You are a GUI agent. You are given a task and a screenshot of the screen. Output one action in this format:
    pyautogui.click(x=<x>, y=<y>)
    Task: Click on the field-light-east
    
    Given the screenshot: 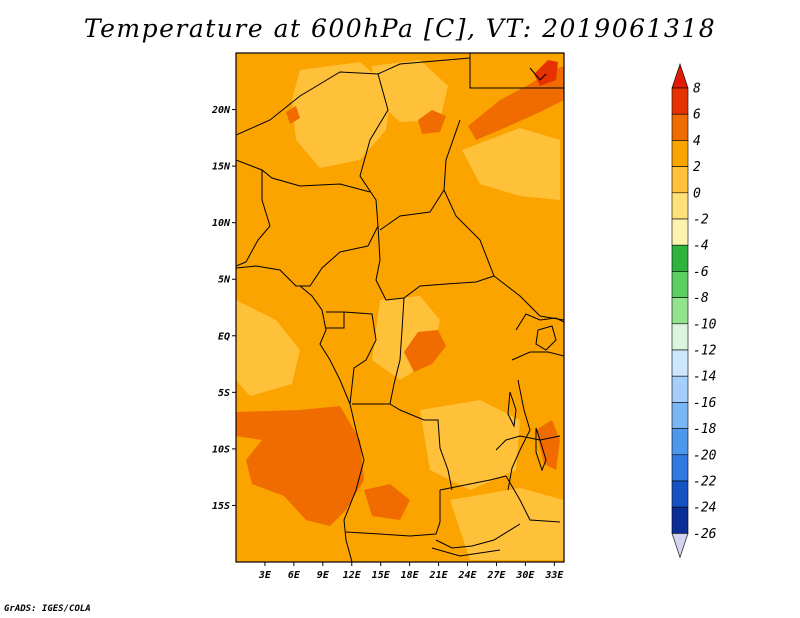 What is the action you would take?
    pyautogui.click(x=511, y=164)
    